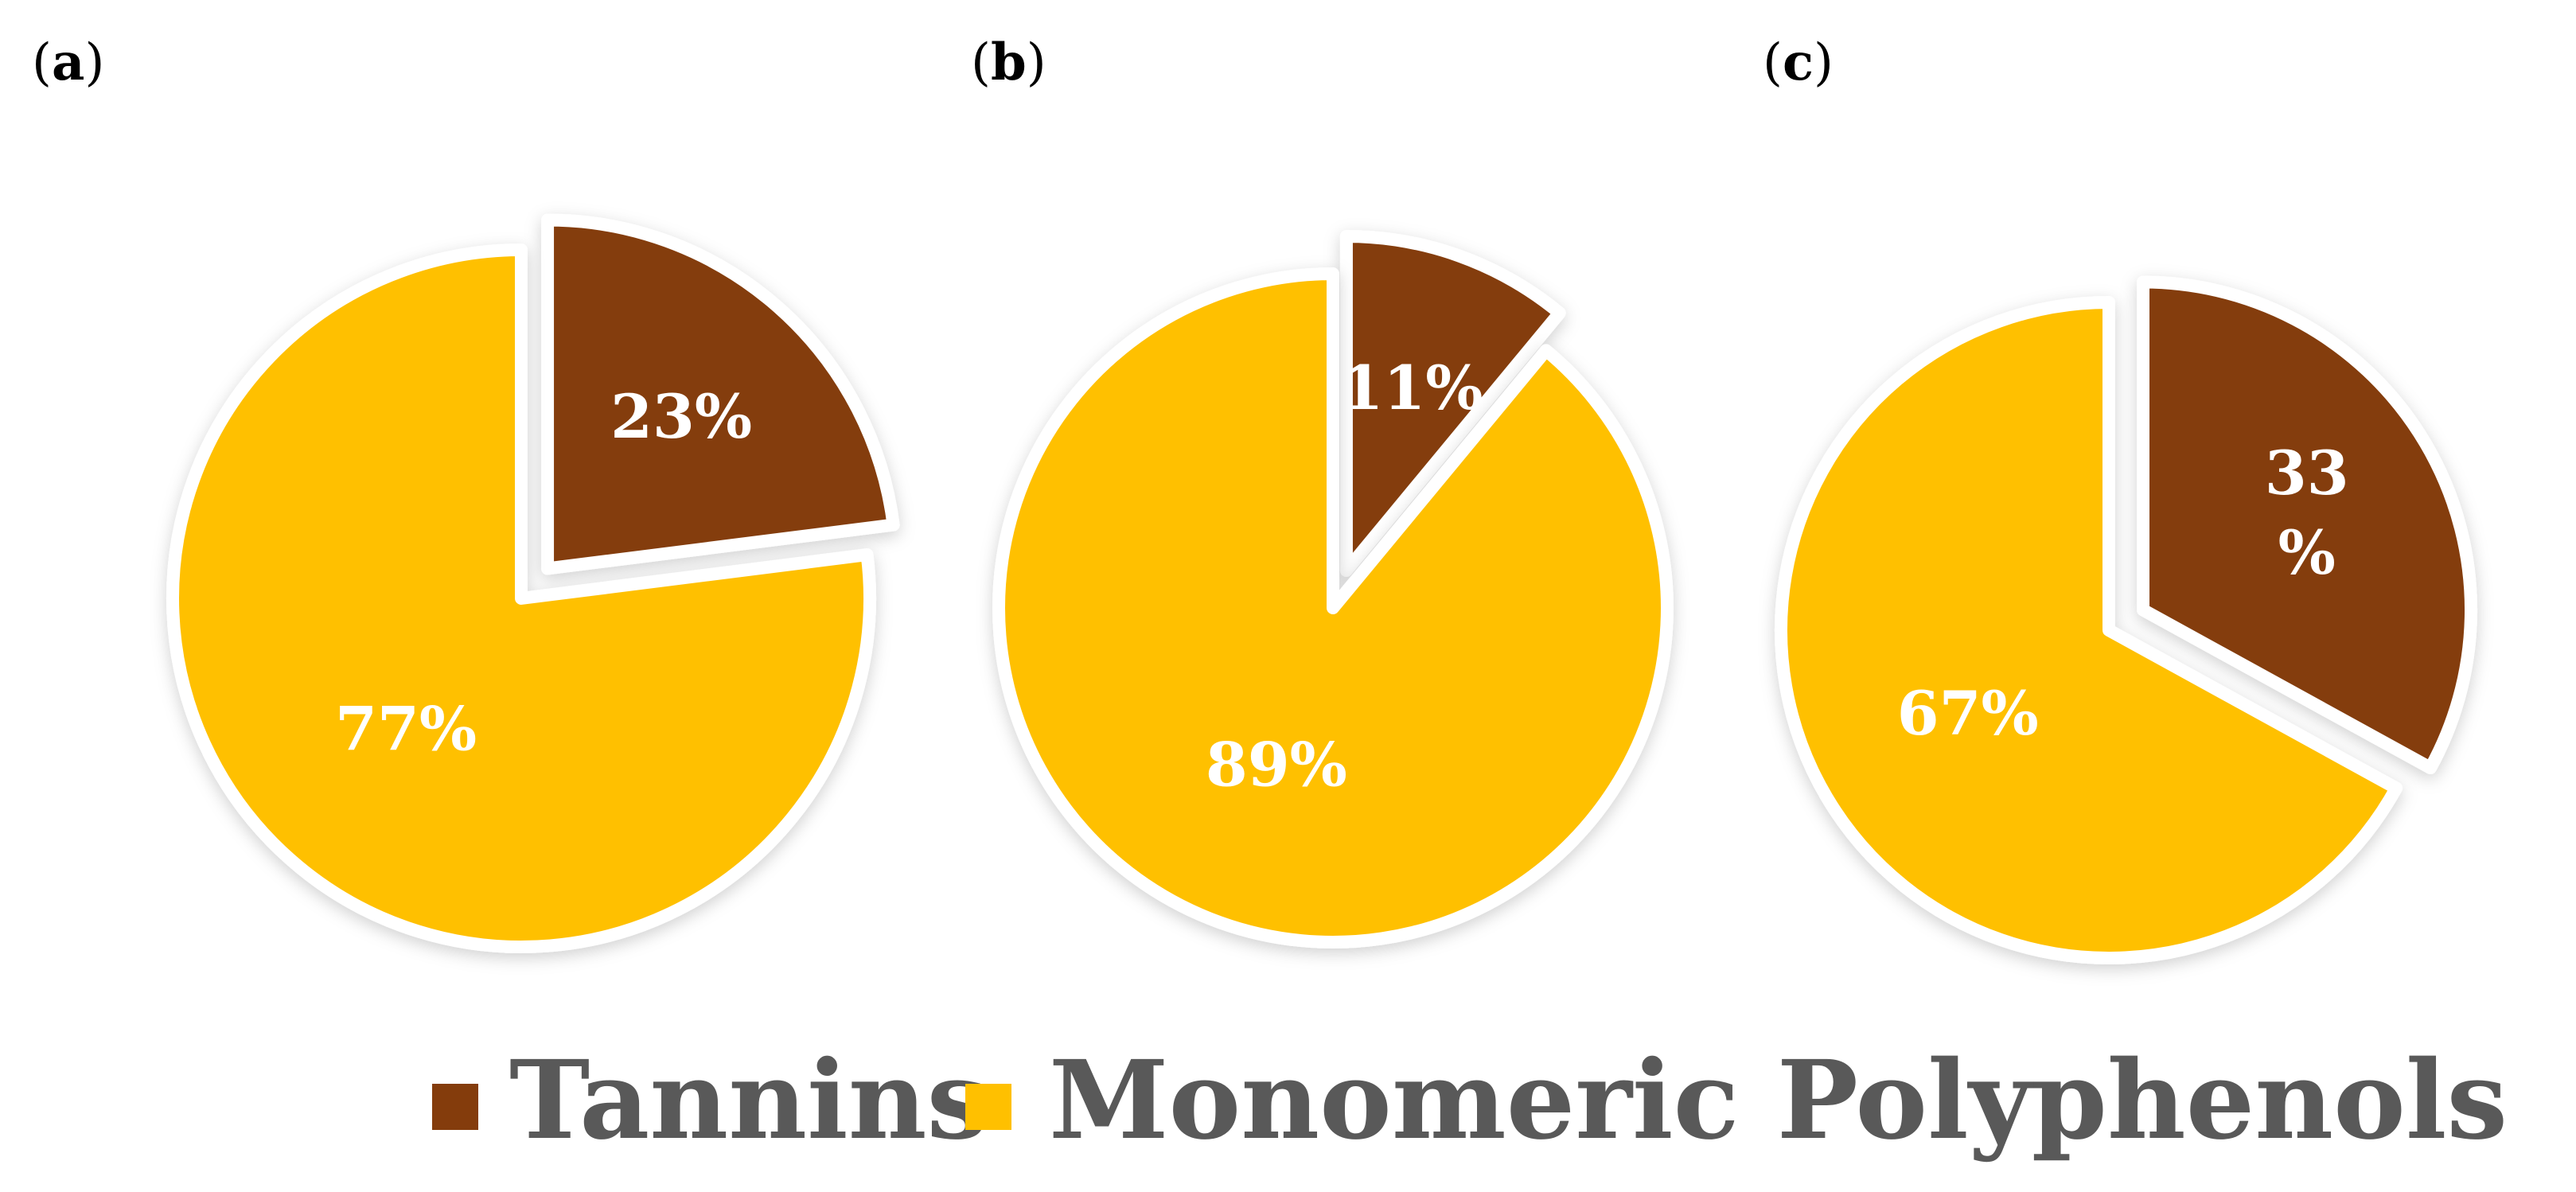 The width and height of the screenshot is (2576, 1192). I want to click on panel-label-c: (c), so click(1798, 63).